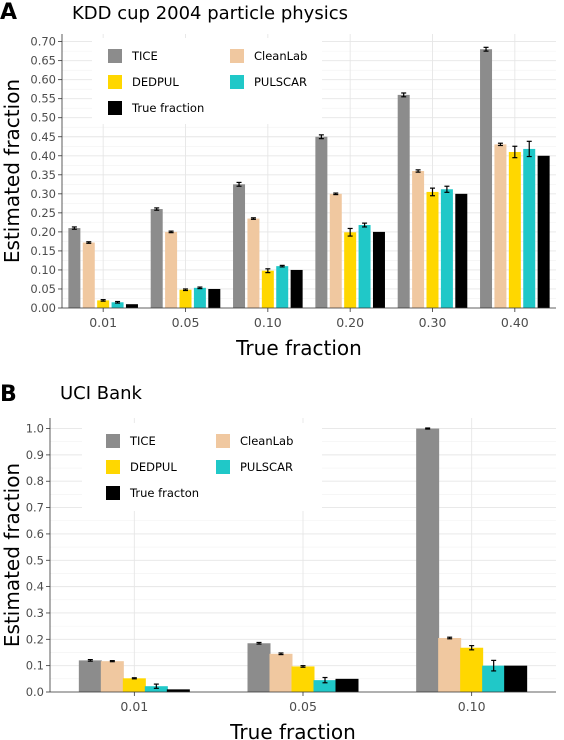 This screenshot has width=564, height=740. What do you see at coordinates (292, 730) in the screenshot?
I see `x-axis-label: True fraction` at bounding box center [292, 730].